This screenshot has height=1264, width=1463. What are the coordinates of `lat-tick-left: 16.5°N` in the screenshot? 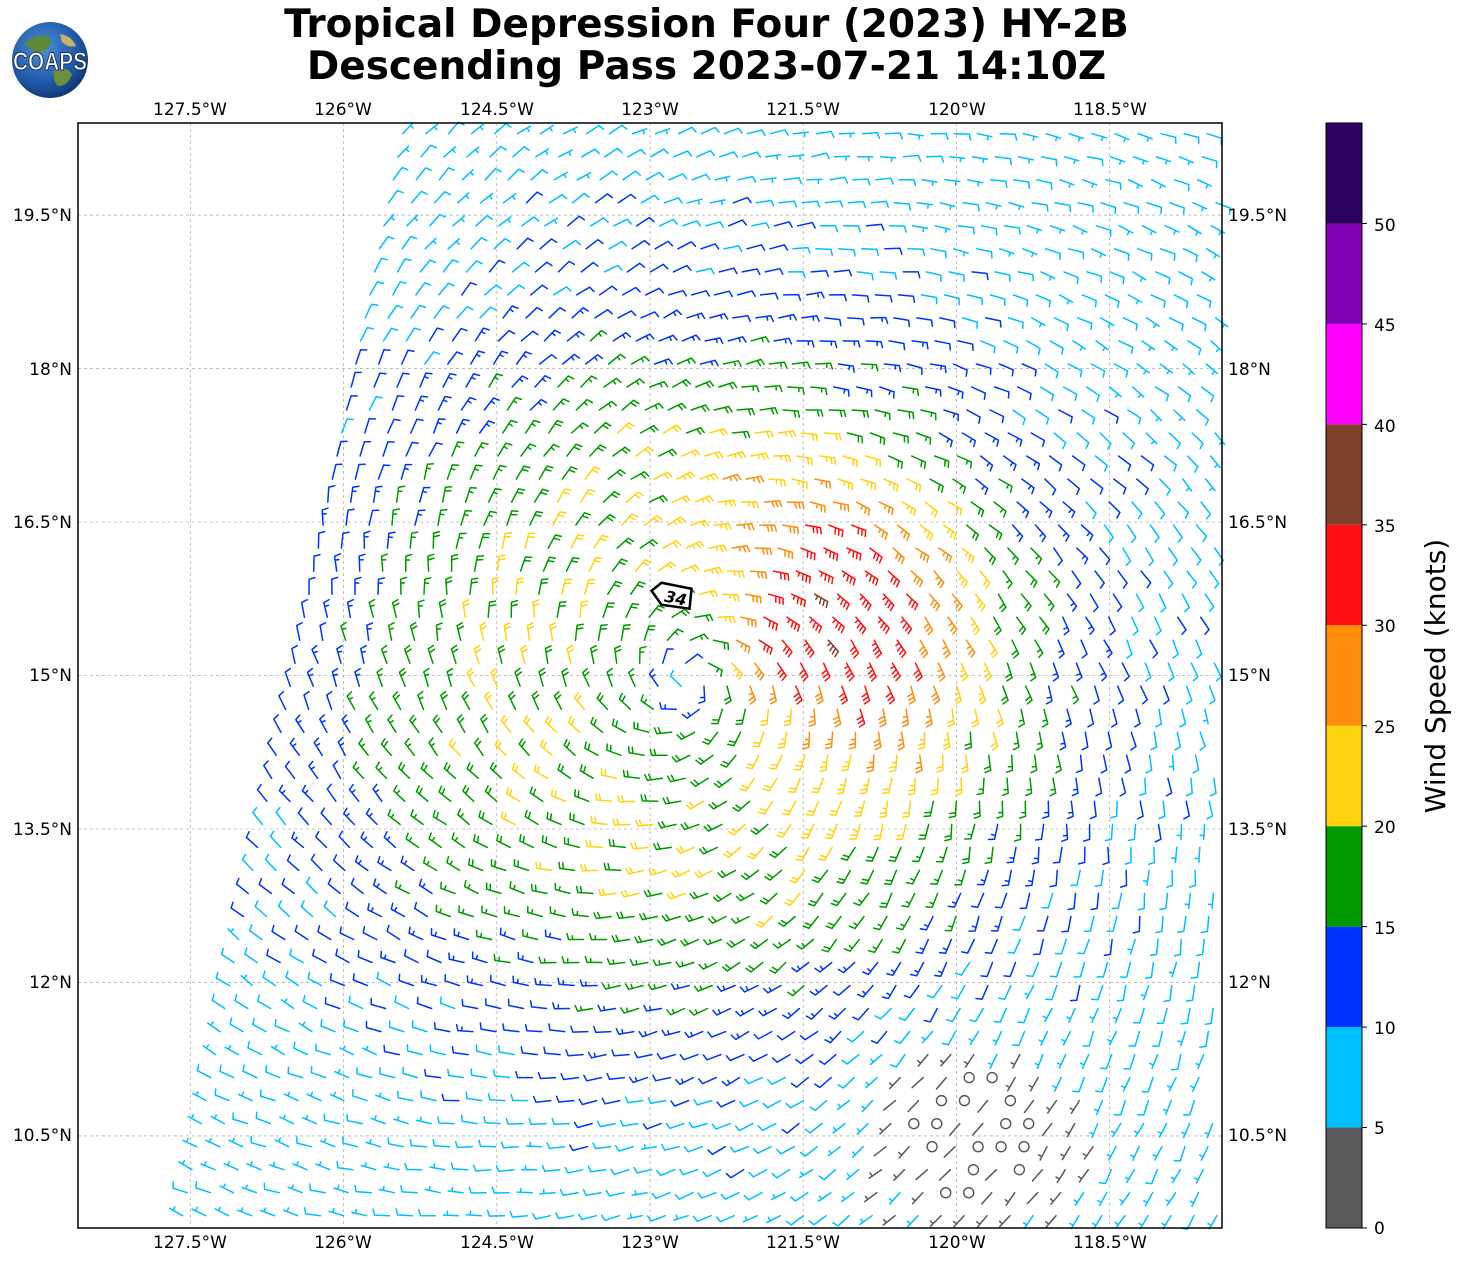 It's located at (42, 523).